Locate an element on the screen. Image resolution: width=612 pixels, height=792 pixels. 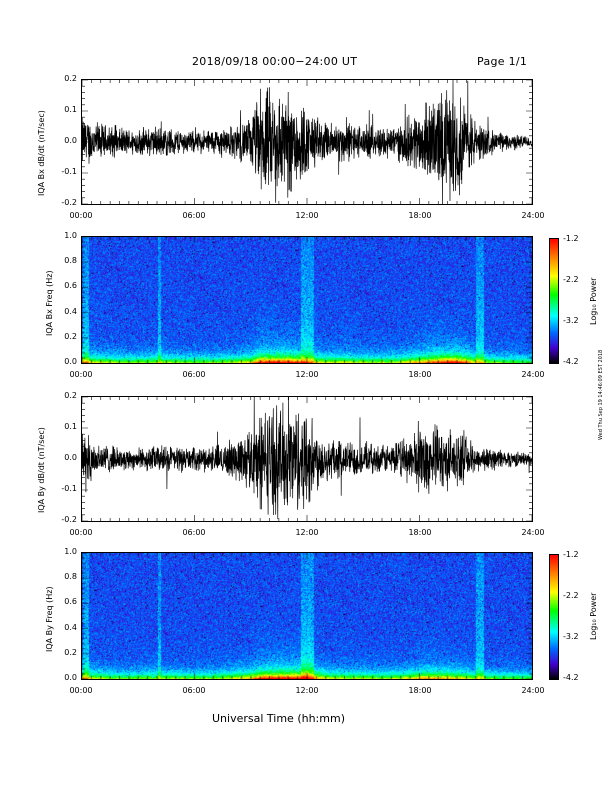
by-spectrogram is located at coordinates (307, 616).